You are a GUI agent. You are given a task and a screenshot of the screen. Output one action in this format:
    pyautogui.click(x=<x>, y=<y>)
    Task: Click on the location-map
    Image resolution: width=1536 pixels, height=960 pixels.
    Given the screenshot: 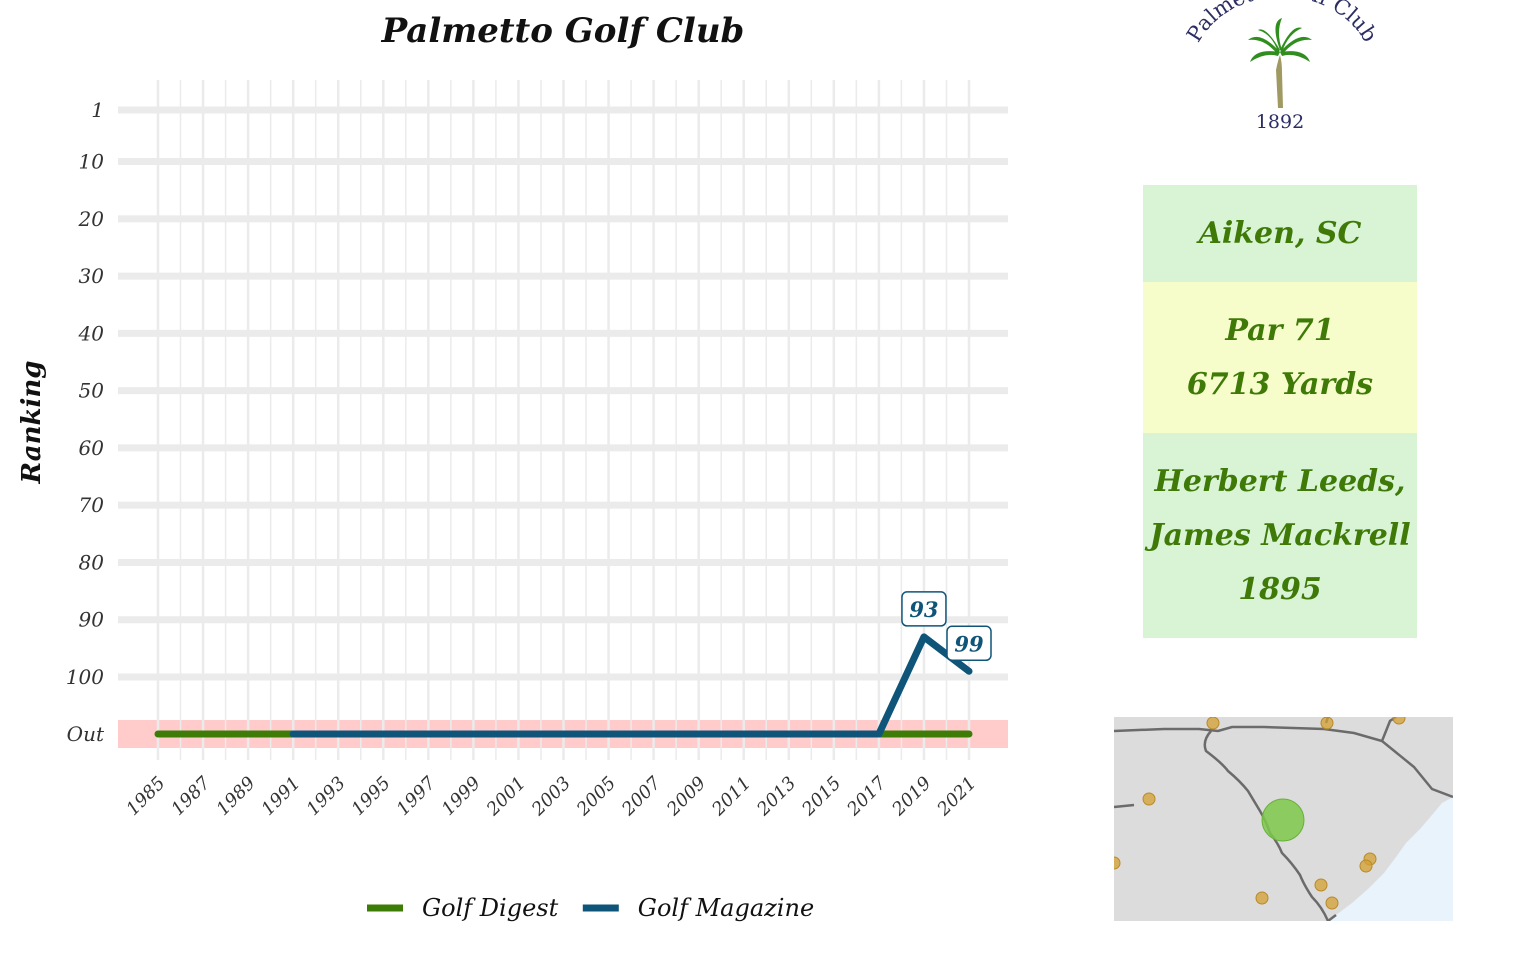 What is the action you would take?
    pyautogui.click(x=1283, y=819)
    